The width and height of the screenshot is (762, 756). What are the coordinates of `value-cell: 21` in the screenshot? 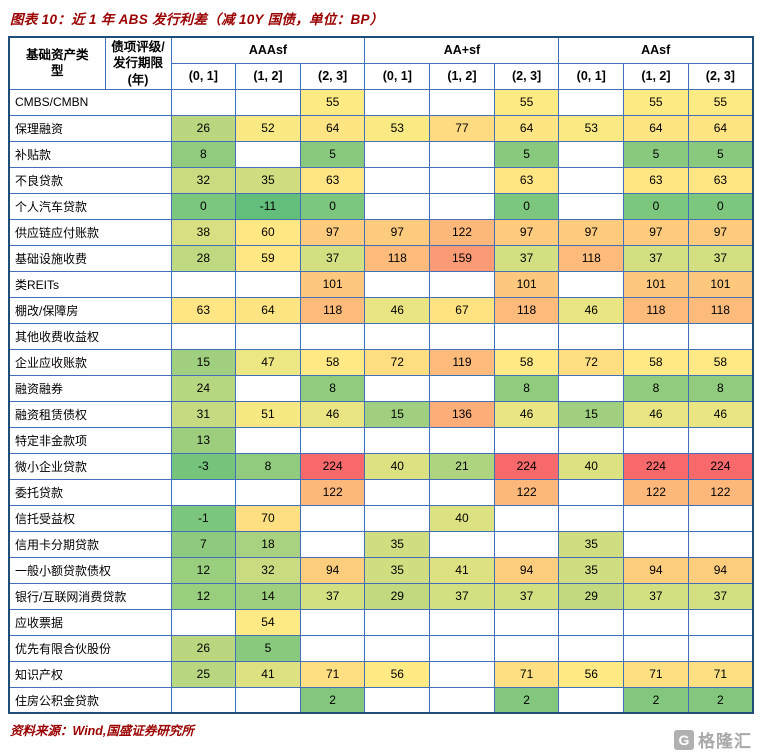 It's located at (462, 466).